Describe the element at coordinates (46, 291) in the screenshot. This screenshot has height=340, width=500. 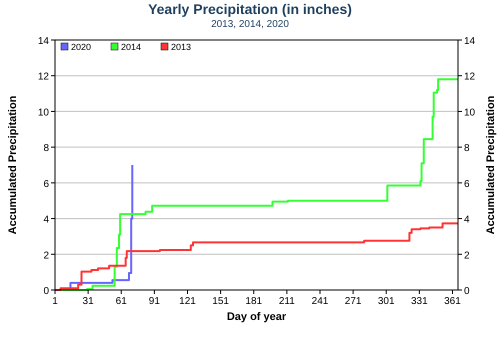
I see `y-tick-label: 0` at that location.